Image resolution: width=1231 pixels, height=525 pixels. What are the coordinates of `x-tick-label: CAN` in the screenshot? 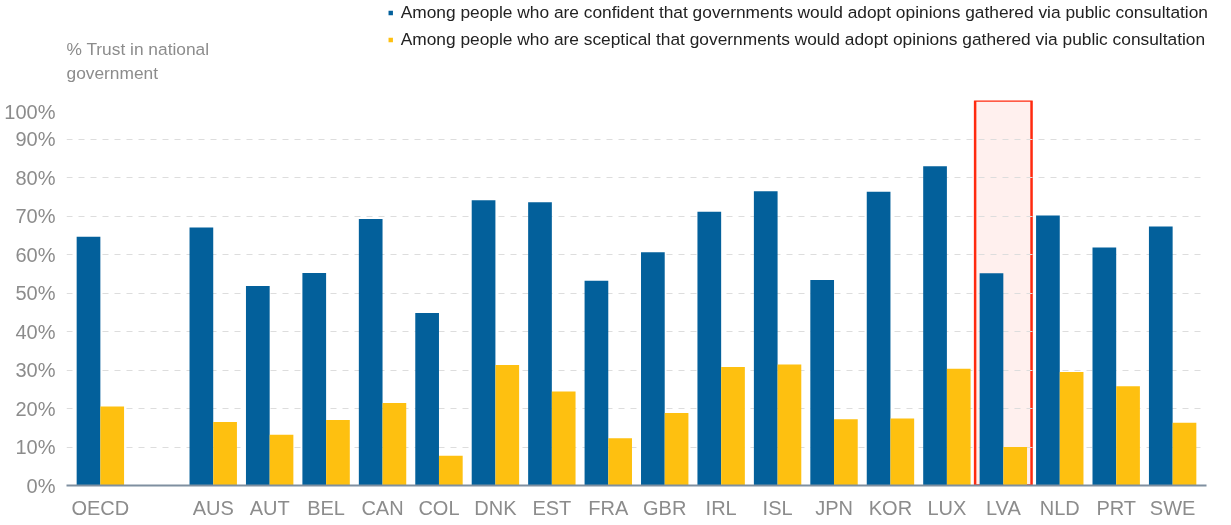 It's located at (382, 507).